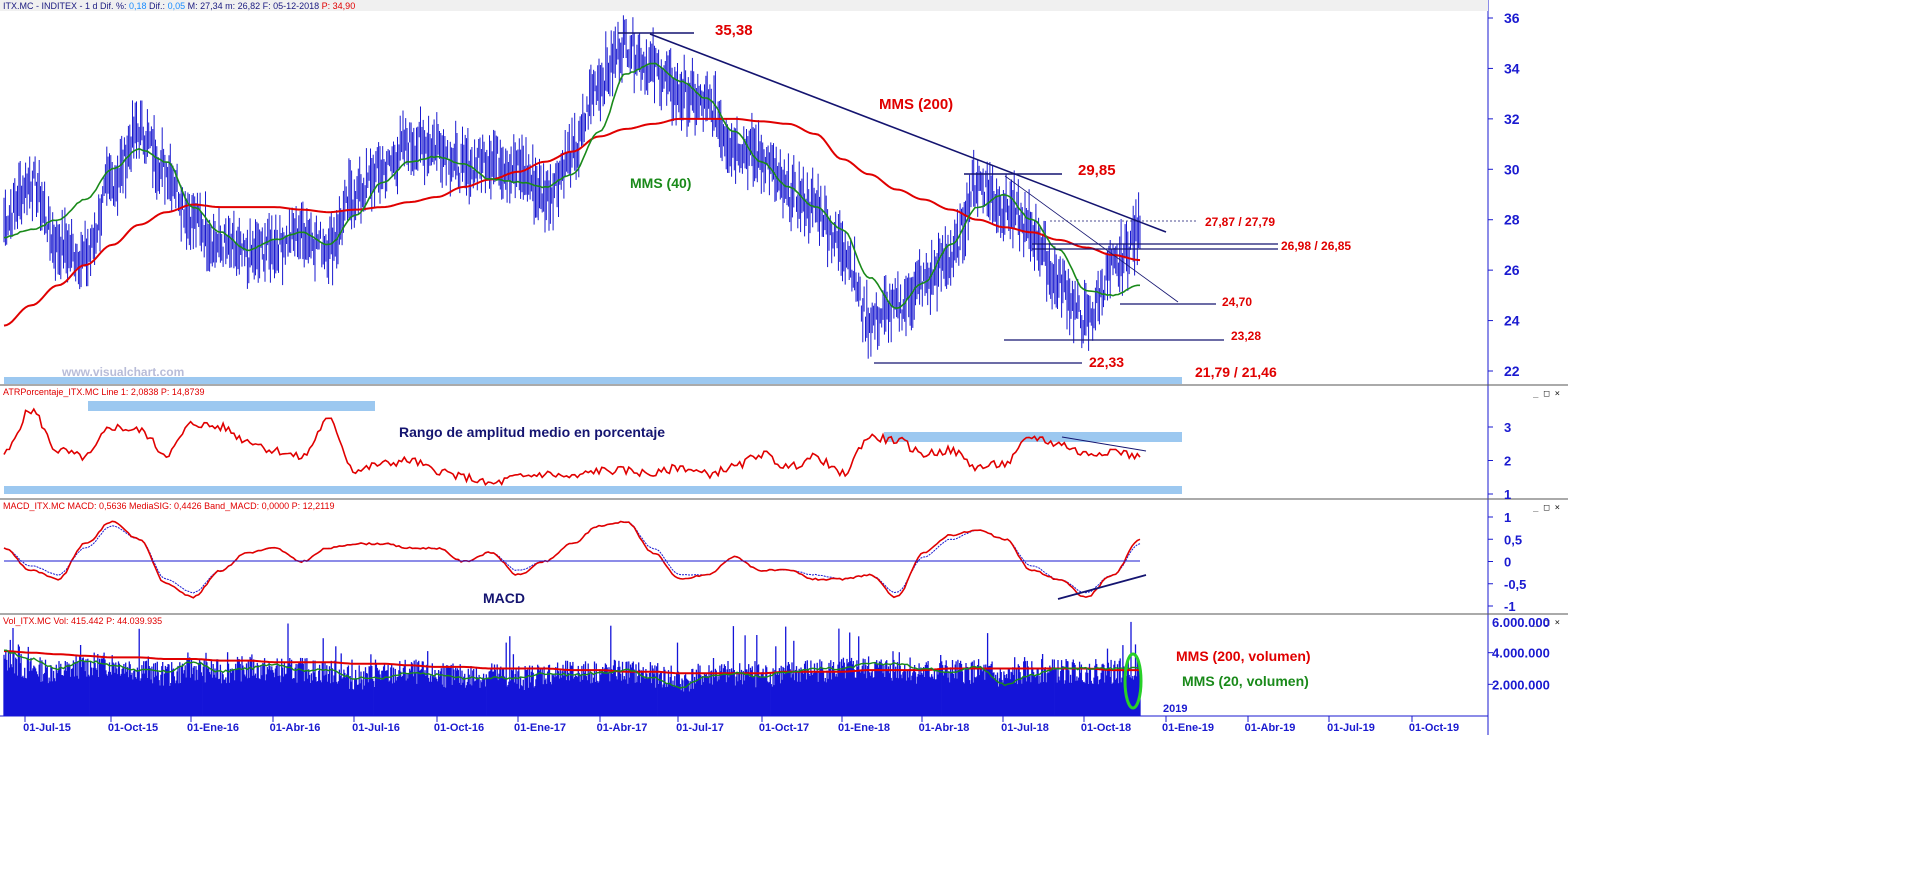 This screenshot has width=1912, height=892. I want to click on volume-header: Vol_ITX.MC Vol: 415.442 P: 44.039.935, so click(82, 621).